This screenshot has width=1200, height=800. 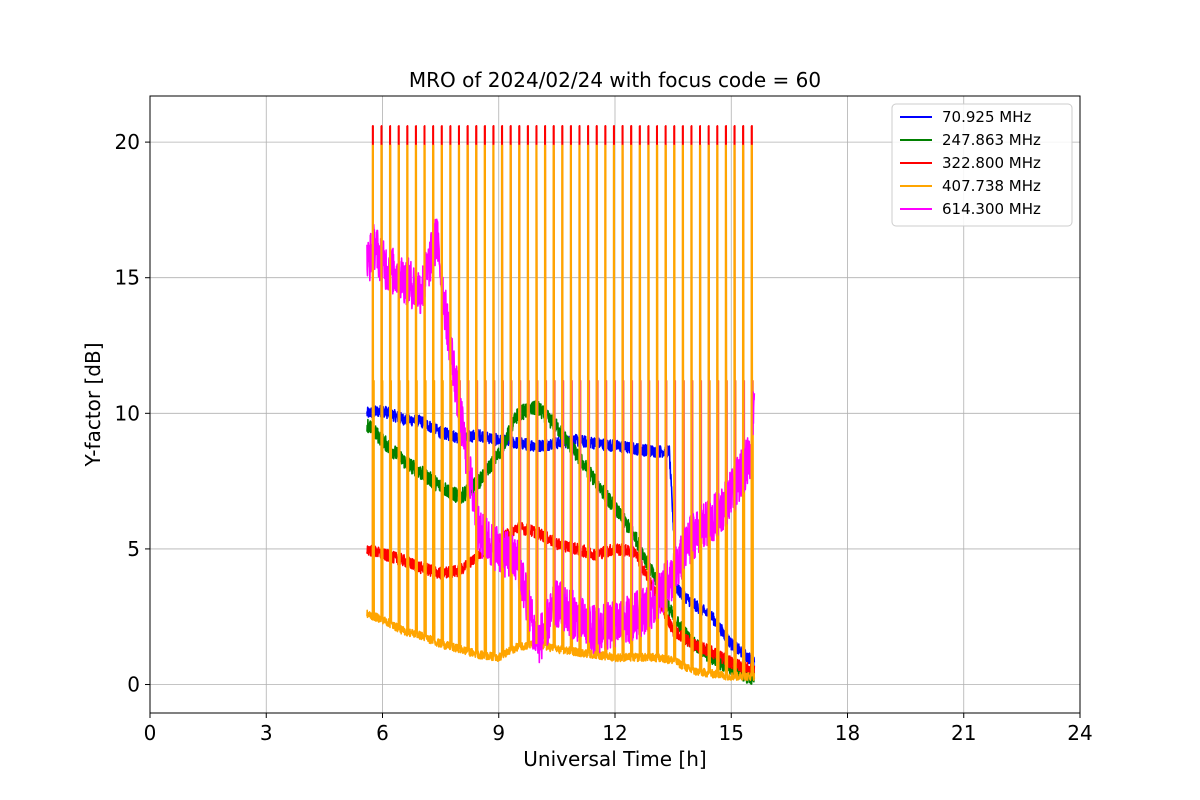 I want to click on y-tick-label: 20, so click(x=127, y=142).